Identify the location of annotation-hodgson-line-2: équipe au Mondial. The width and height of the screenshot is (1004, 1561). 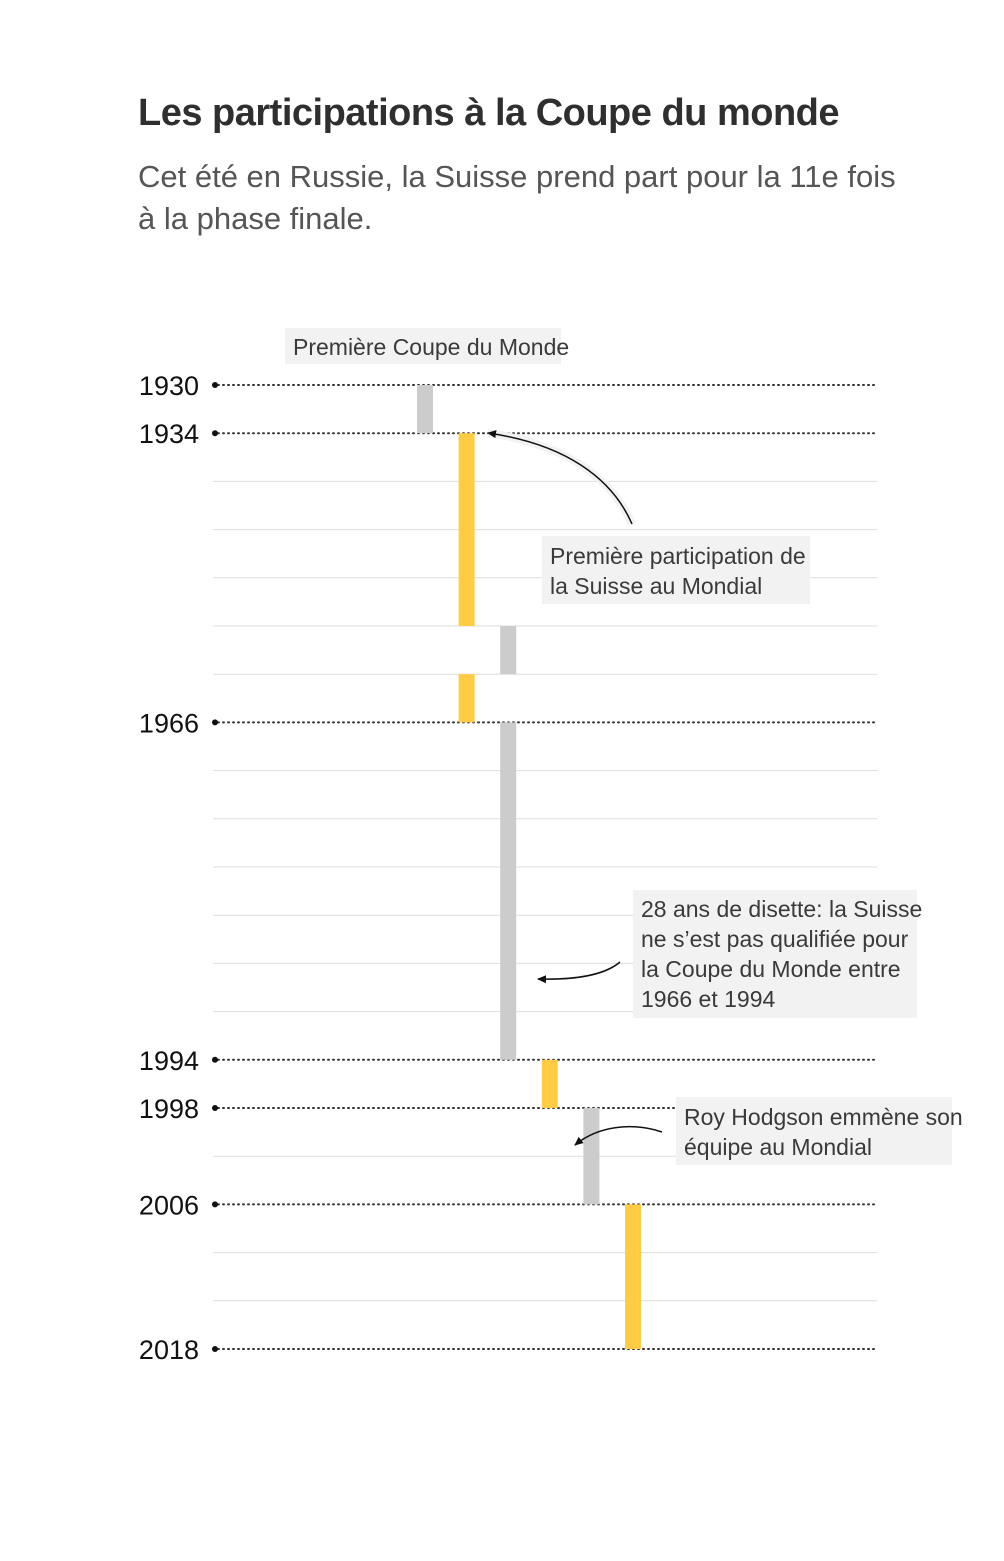
(778, 1147).